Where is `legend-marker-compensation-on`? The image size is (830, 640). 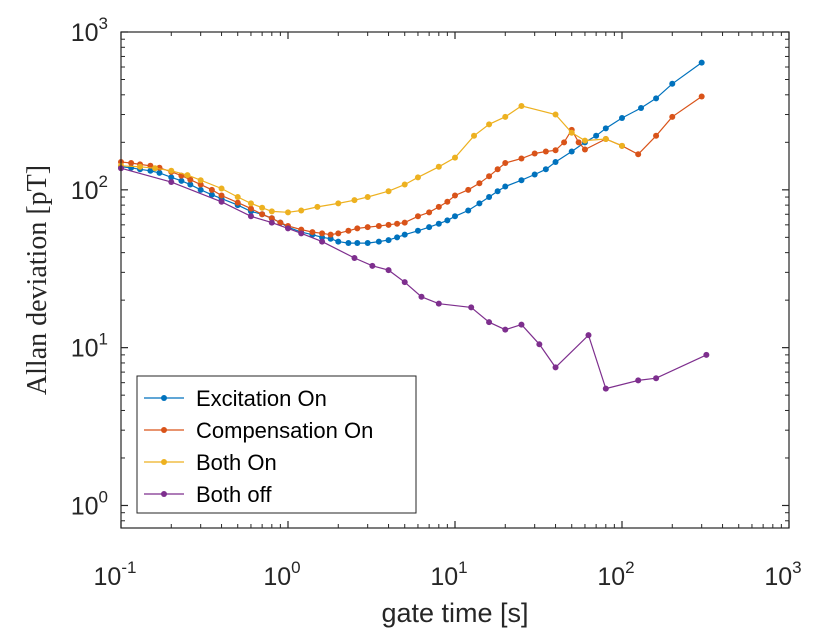 legend-marker-compensation-on is located at coordinates (164, 430).